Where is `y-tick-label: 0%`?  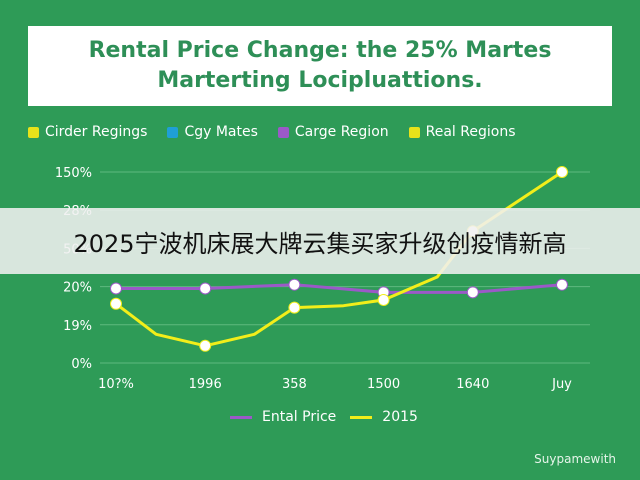
y-tick-label: 0% is located at coordinates (81, 364).